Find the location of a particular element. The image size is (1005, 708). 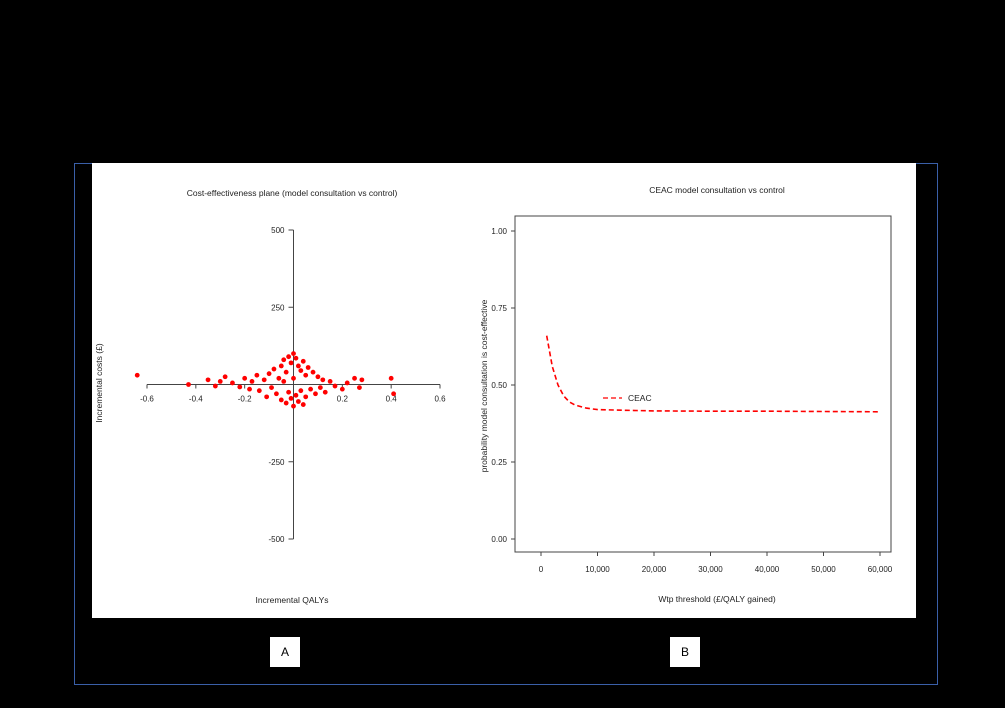

y-tick-label: 250 is located at coordinates (278, 307).